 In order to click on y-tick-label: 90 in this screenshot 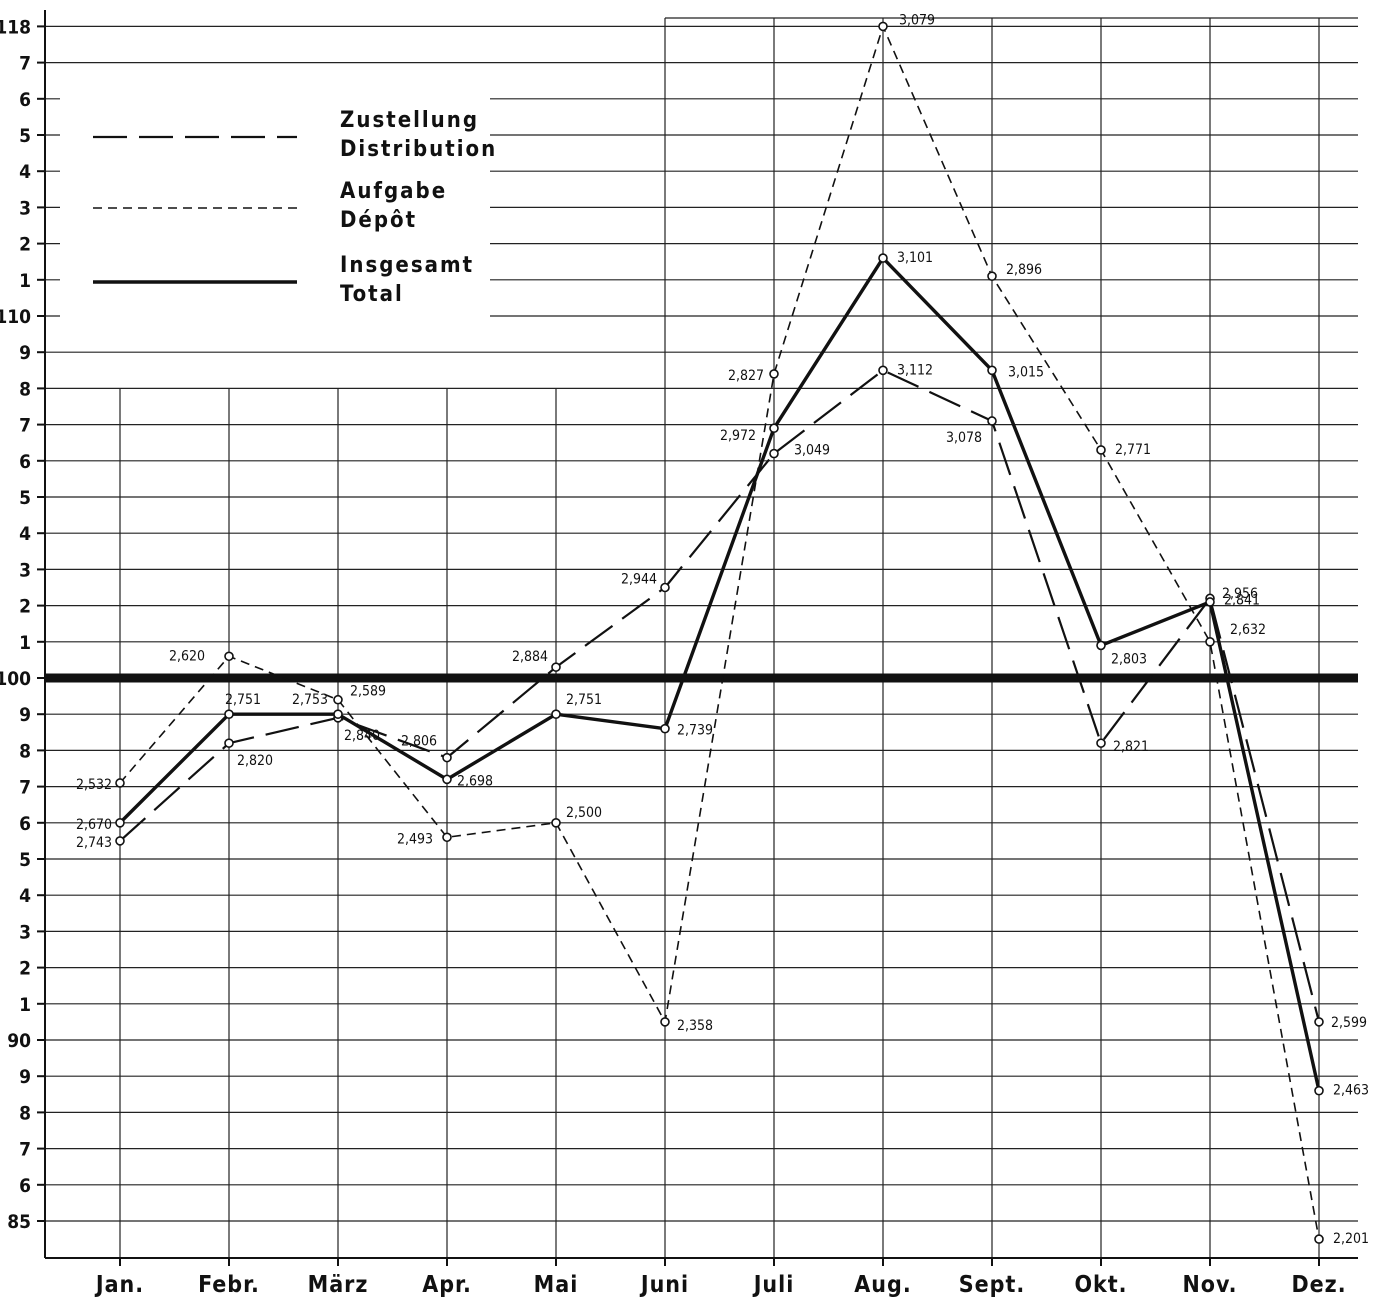, I will do `click(19, 1041)`.